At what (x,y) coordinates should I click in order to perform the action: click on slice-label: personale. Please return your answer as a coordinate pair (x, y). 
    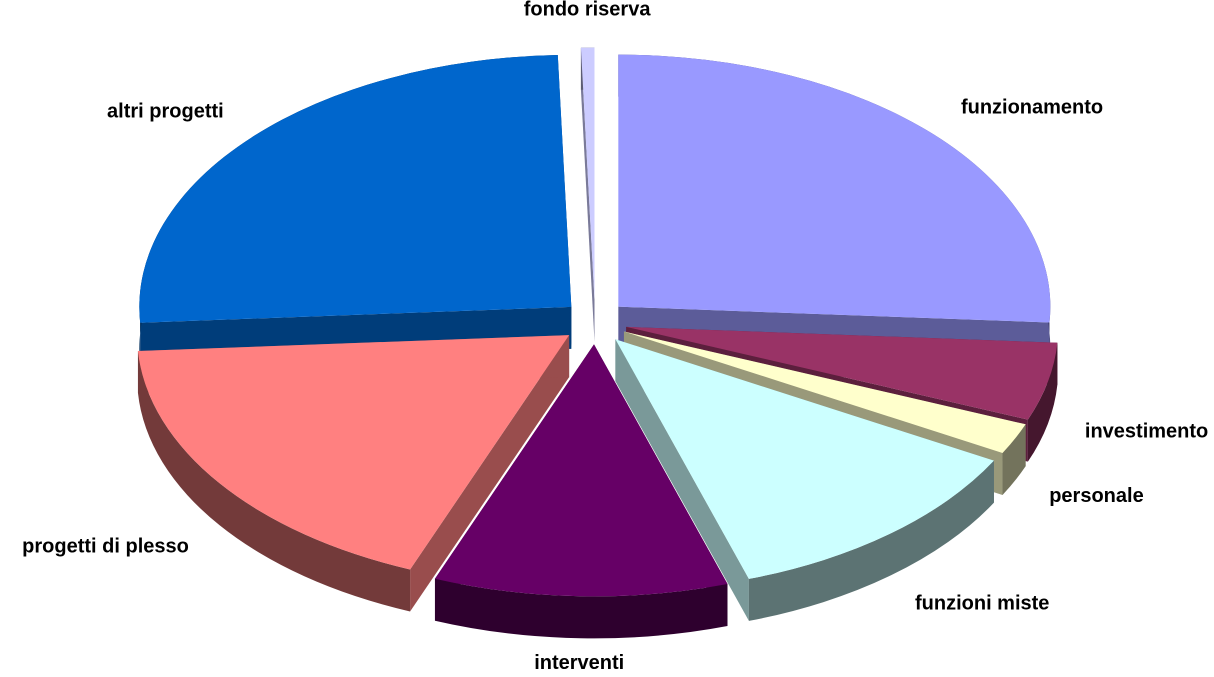
    Looking at the image, I should click on (1096, 496).